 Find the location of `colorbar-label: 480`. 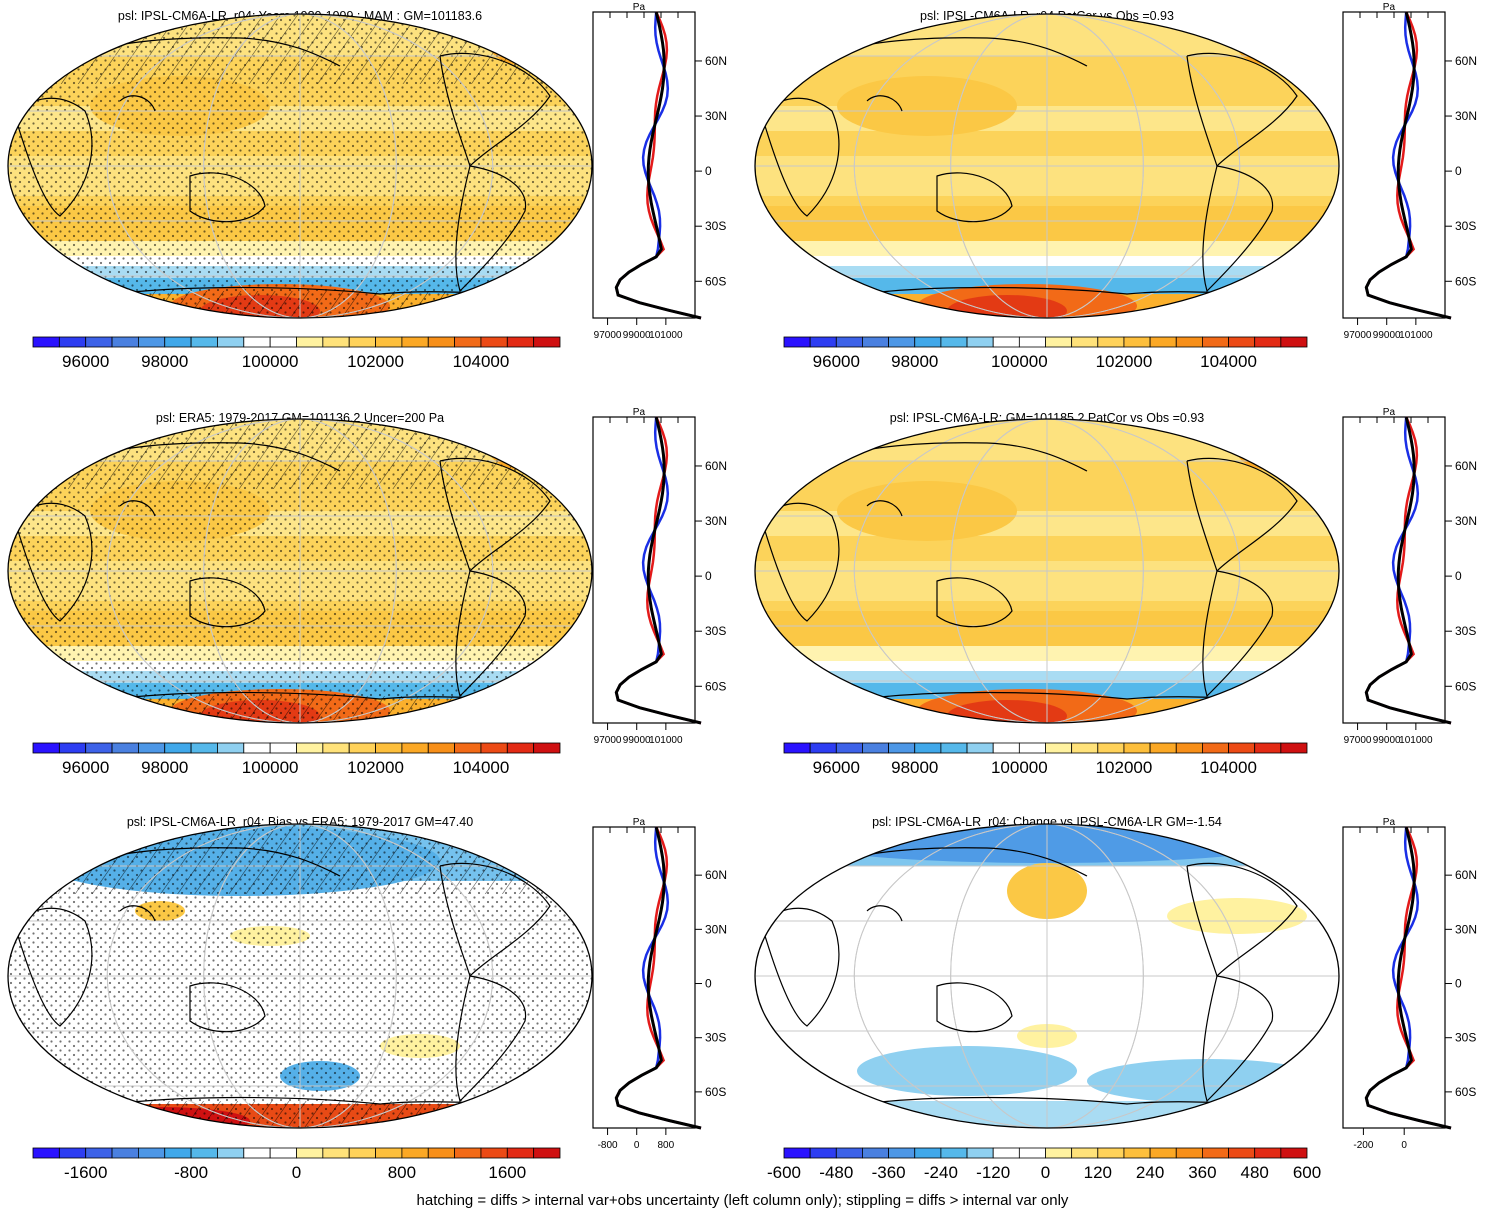

colorbar-label: 480 is located at coordinates (1255, 1172).